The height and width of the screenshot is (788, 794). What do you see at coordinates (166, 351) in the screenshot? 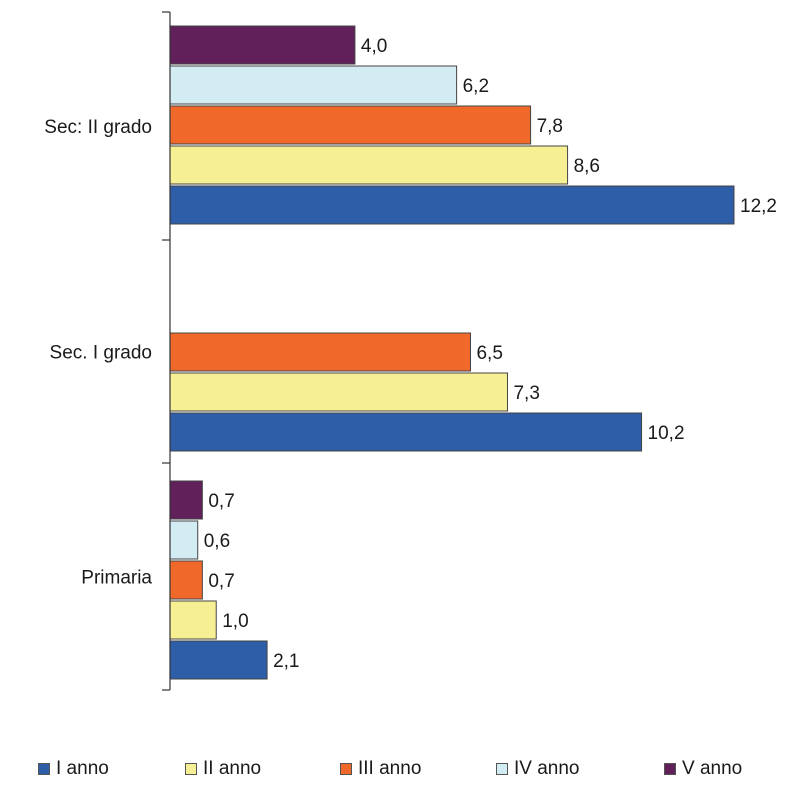
I see `y-axis` at bounding box center [166, 351].